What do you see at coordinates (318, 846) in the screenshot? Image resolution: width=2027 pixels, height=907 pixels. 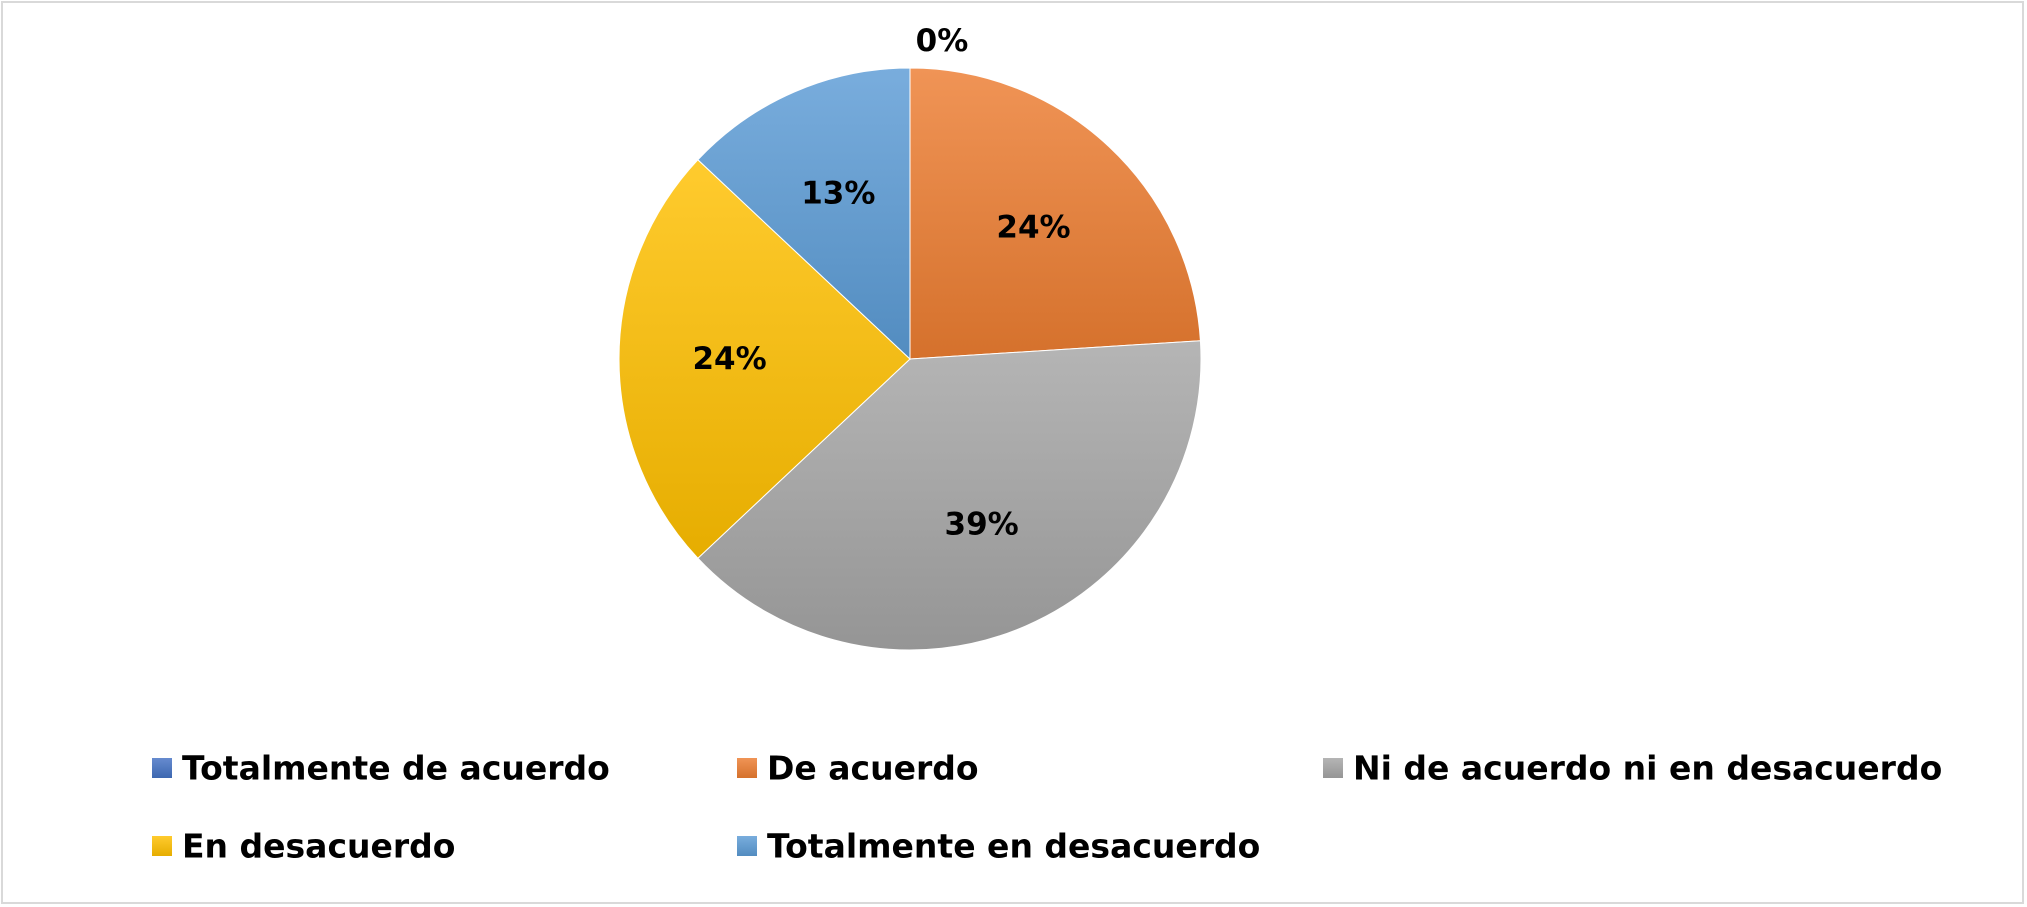 I see `legend-label-en-desacuerdo: En desacuerdo` at bounding box center [318, 846].